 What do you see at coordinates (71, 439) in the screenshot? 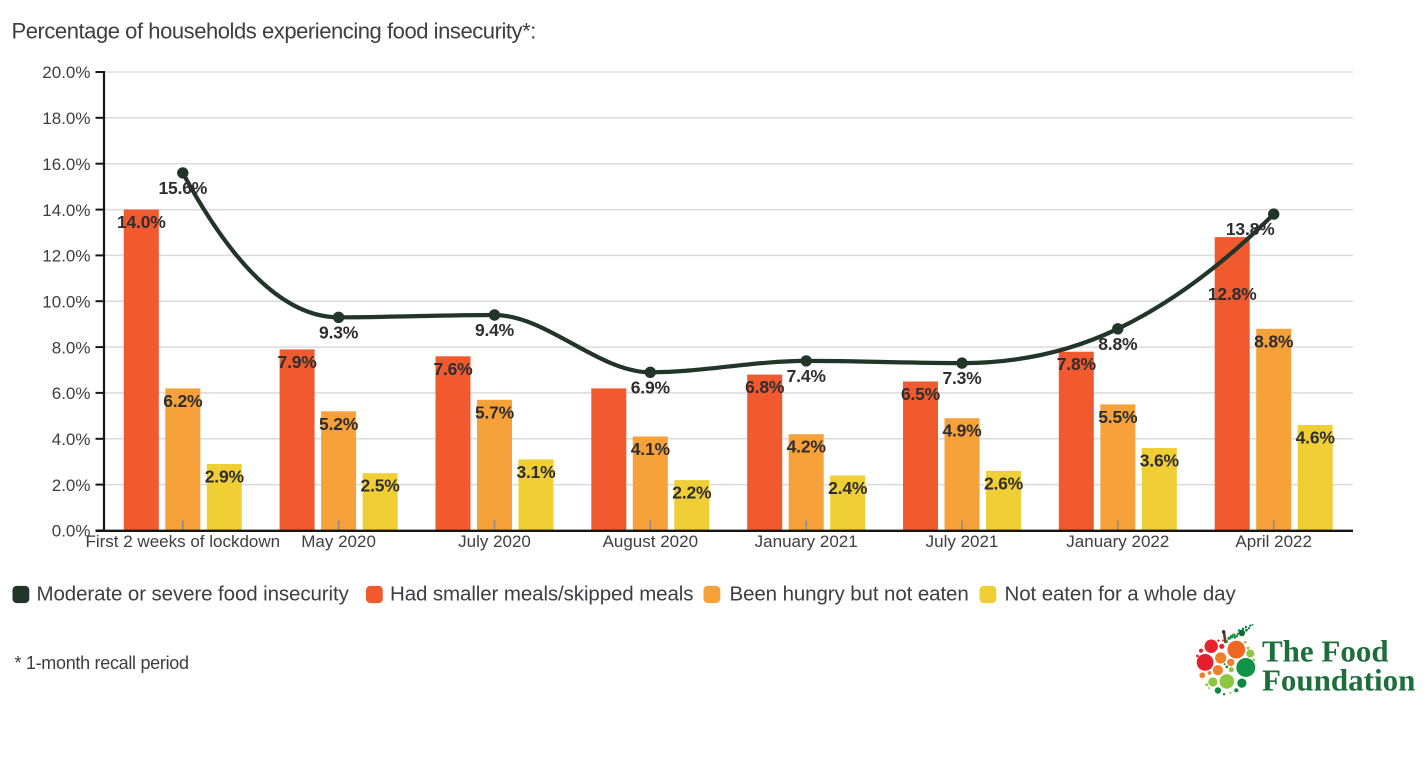
I see `svg-text: 4.0%` at bounding box center [71, 439].